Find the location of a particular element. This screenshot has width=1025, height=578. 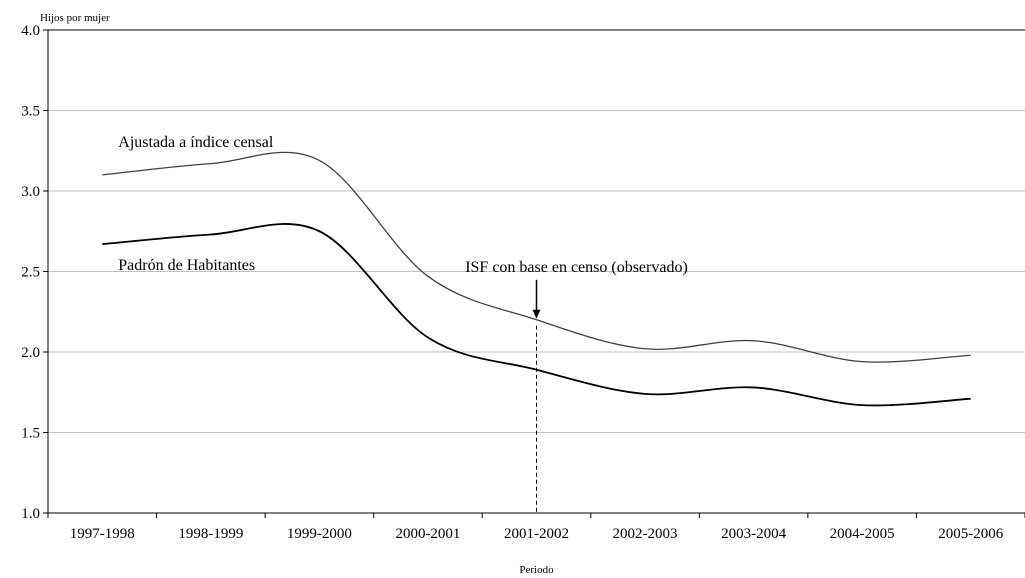

x-tick-label: 1998-1999 is located at coordinates (210, 534).